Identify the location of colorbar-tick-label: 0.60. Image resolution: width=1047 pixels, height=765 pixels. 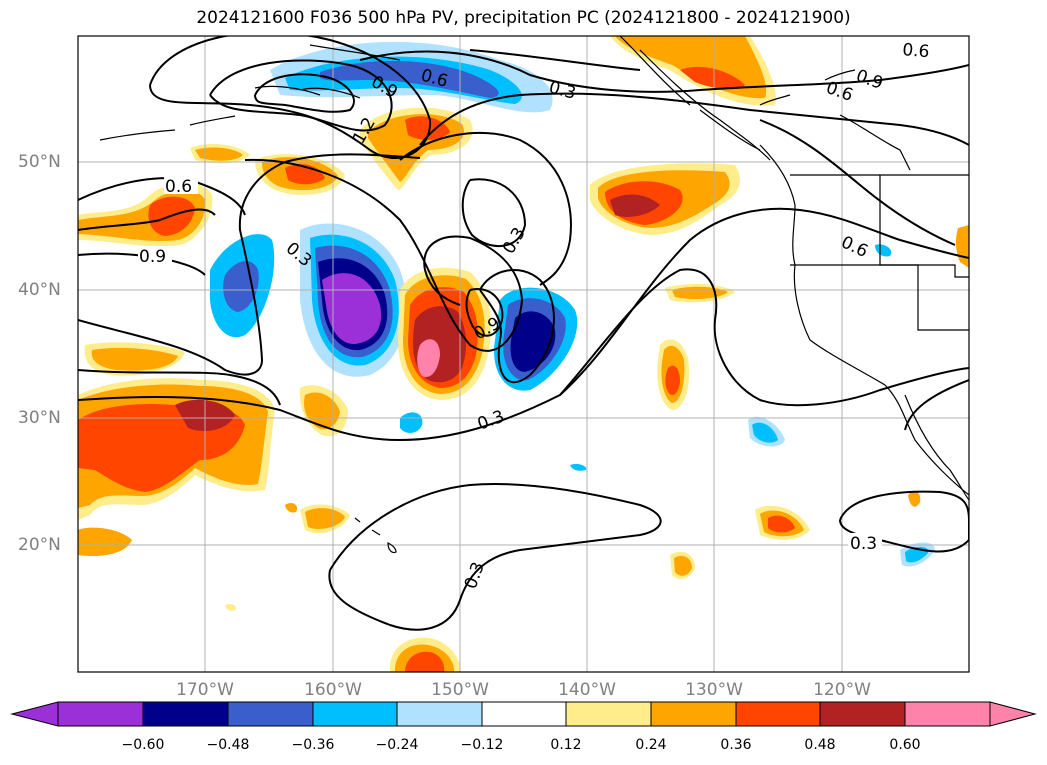
(905, 745).